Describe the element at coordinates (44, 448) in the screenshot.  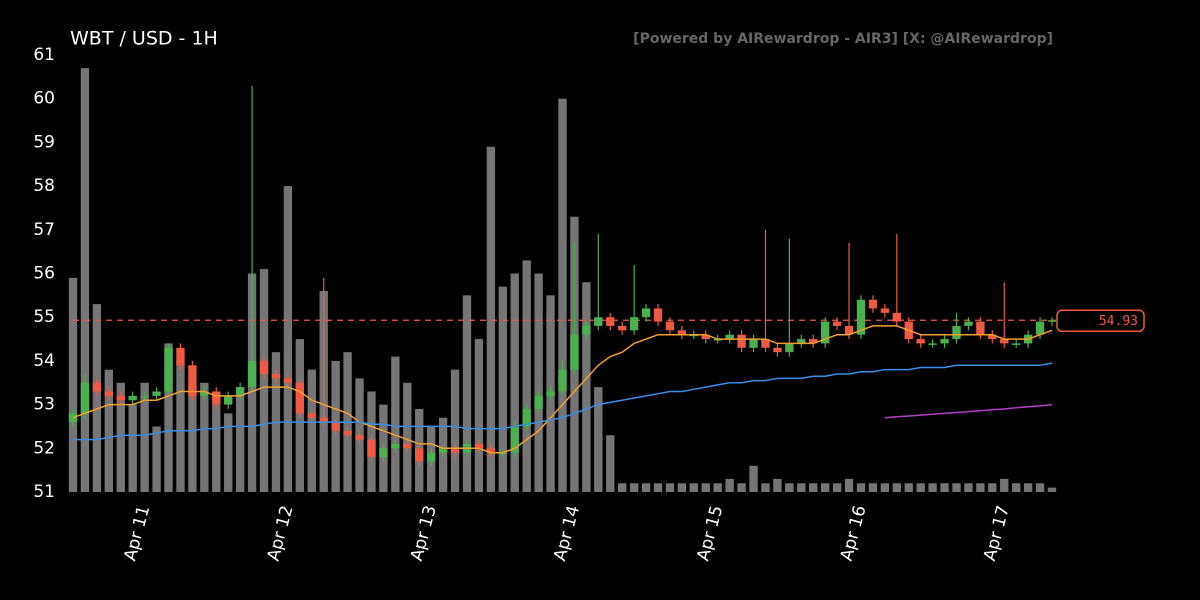
I see `y-tick-label: 52` at that location.